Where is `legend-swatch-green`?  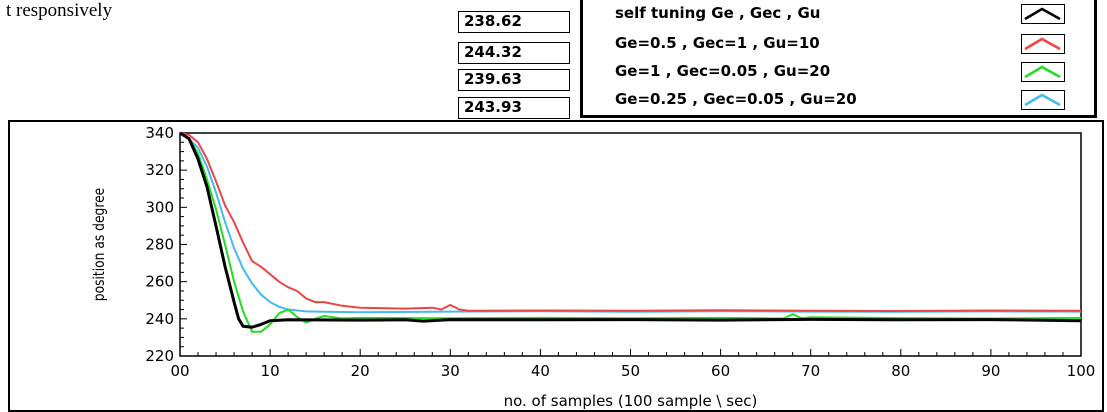
legend-swatch-green is located at coordinates (1043, 72).